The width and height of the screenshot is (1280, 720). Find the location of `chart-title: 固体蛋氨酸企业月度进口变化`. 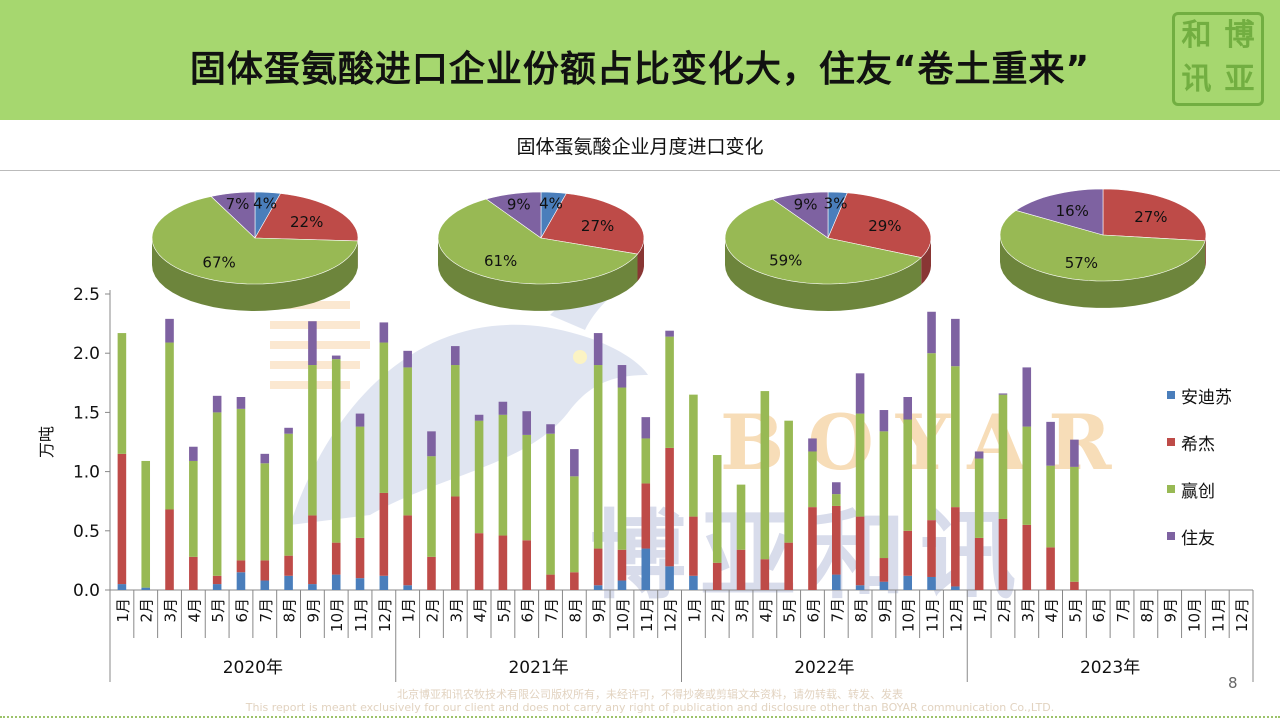

chart-title: 固体蛋氨酸企业月度进口变化 is located at coordinates (640, 147).